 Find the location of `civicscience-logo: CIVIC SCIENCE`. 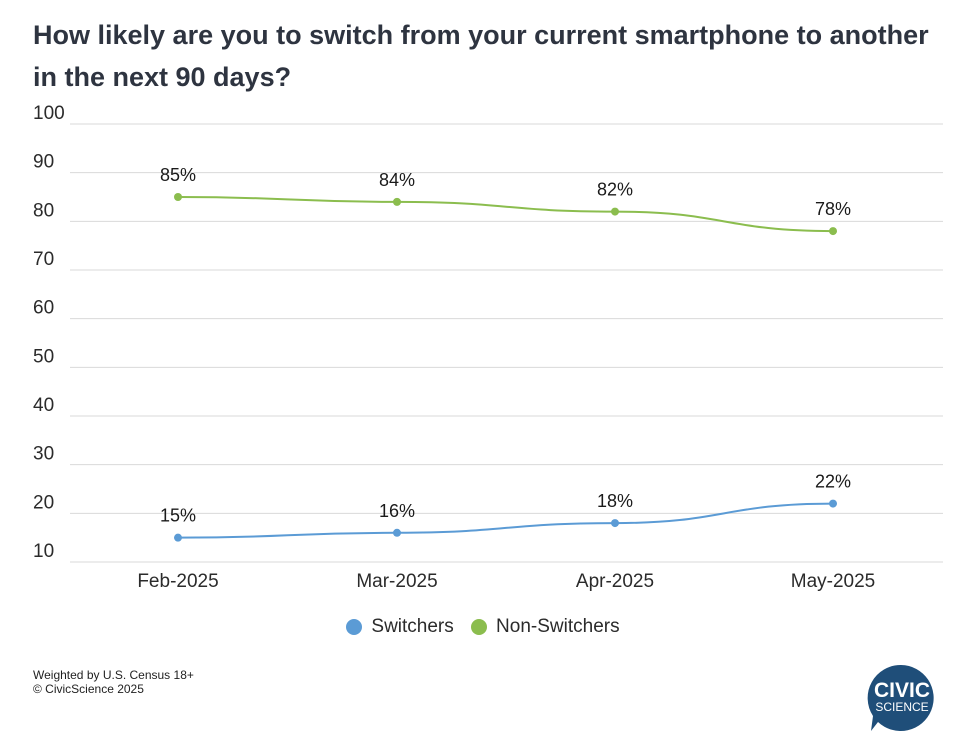

civicscience-logo: CIVIC SCIENCE is located at coordinates (900, 697).